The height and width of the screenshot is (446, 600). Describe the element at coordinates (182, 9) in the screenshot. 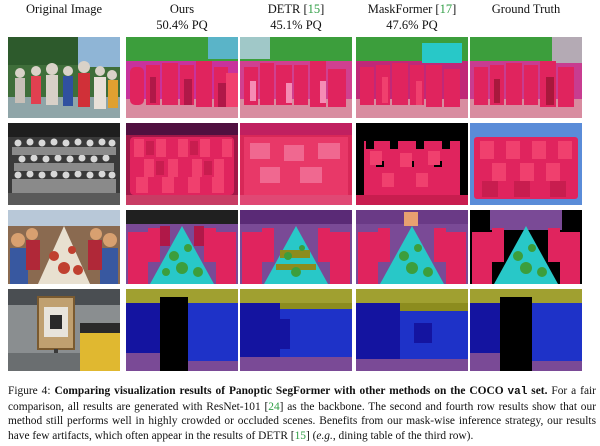

I see `column-header-ours: Ours` at that location.